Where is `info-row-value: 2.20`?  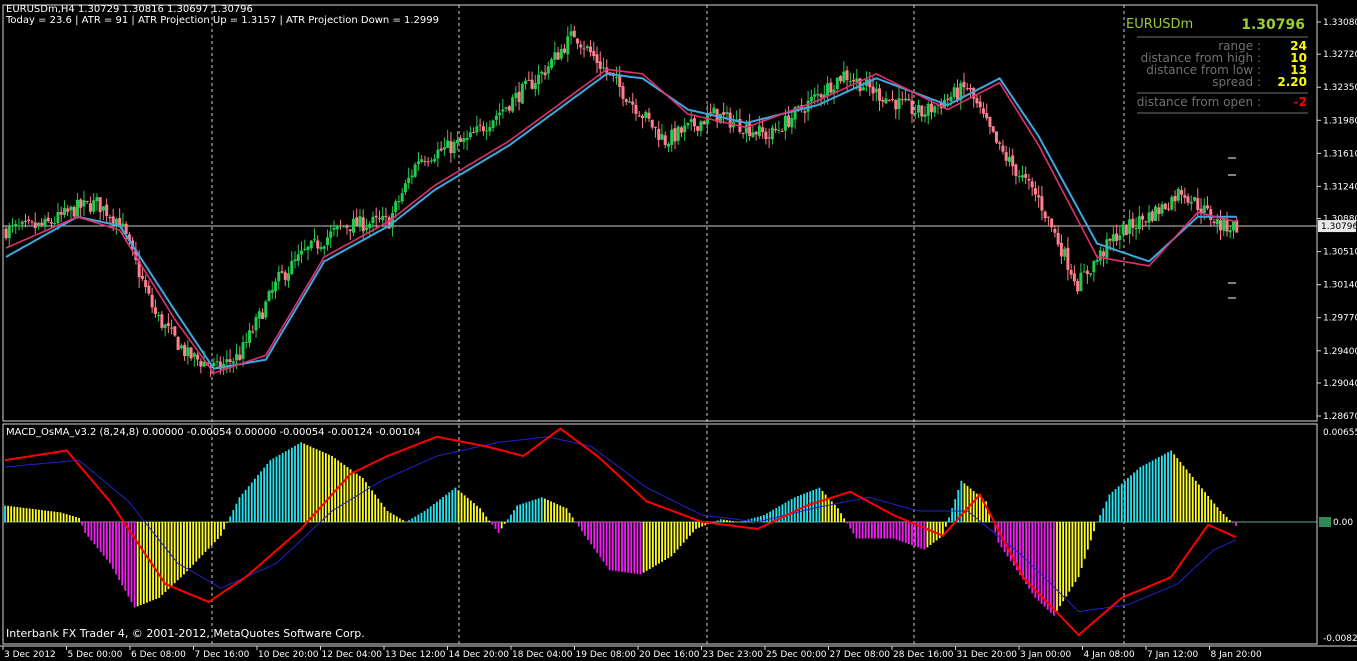
info-row-value: 2.20 is located at coordinates (1292, 82).